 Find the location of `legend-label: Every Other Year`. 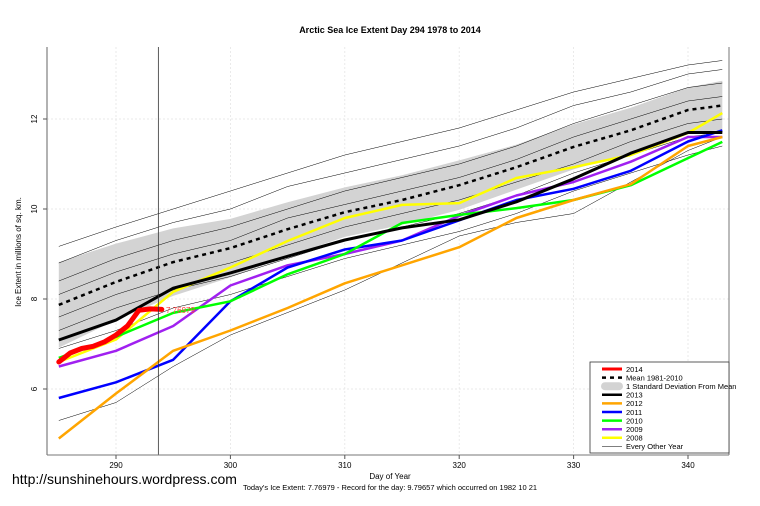

legend-label: Every Other Year is located at coordinates (655, 446).